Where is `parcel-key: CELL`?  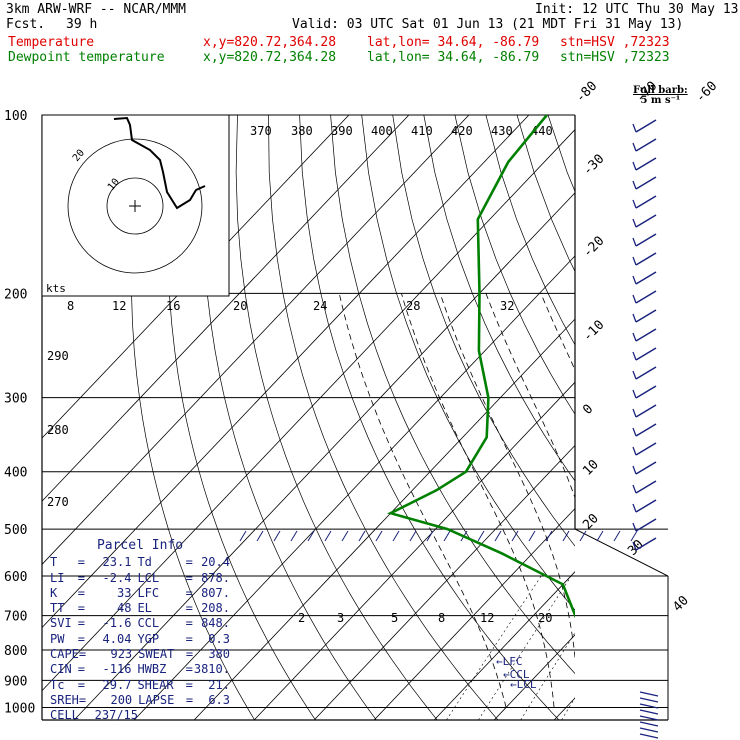
parcel-key: CELL is located at coordinates (64, 715).